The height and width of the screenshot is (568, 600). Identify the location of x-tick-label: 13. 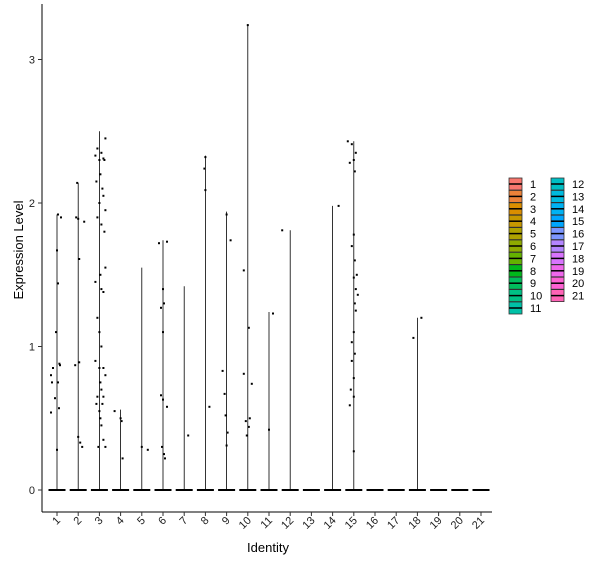
(308, 523).